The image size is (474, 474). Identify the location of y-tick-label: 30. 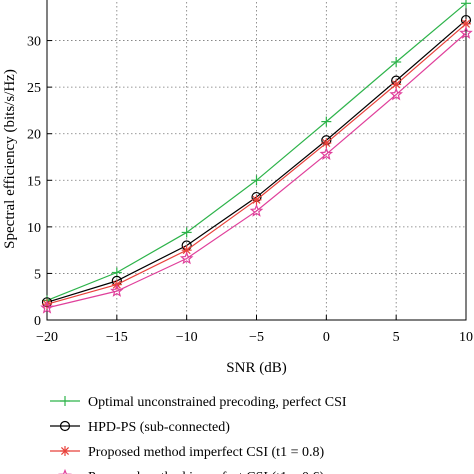
(34, 42).